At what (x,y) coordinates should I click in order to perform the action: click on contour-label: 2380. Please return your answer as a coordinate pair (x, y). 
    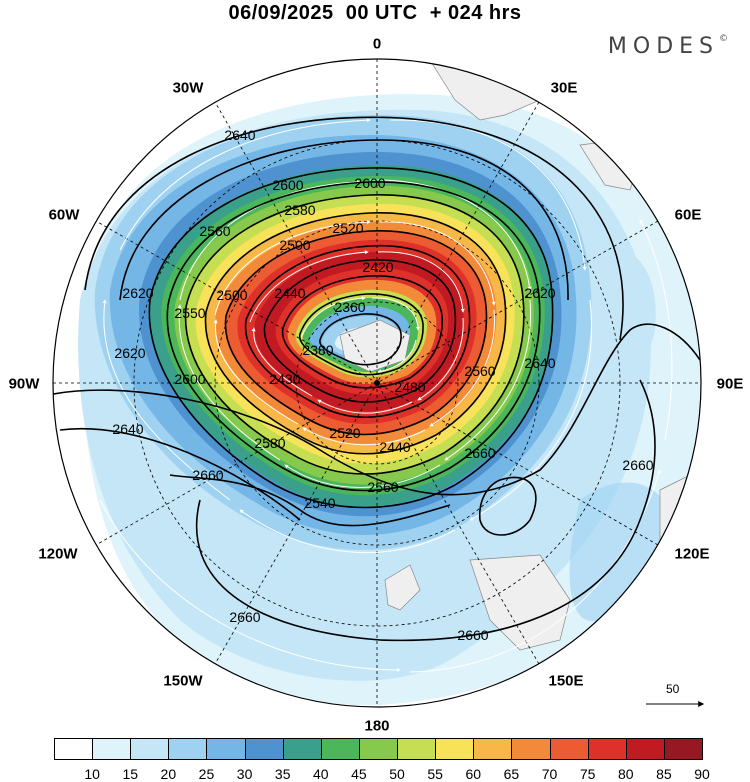
    Looking at the image, I should click on (317, 350).